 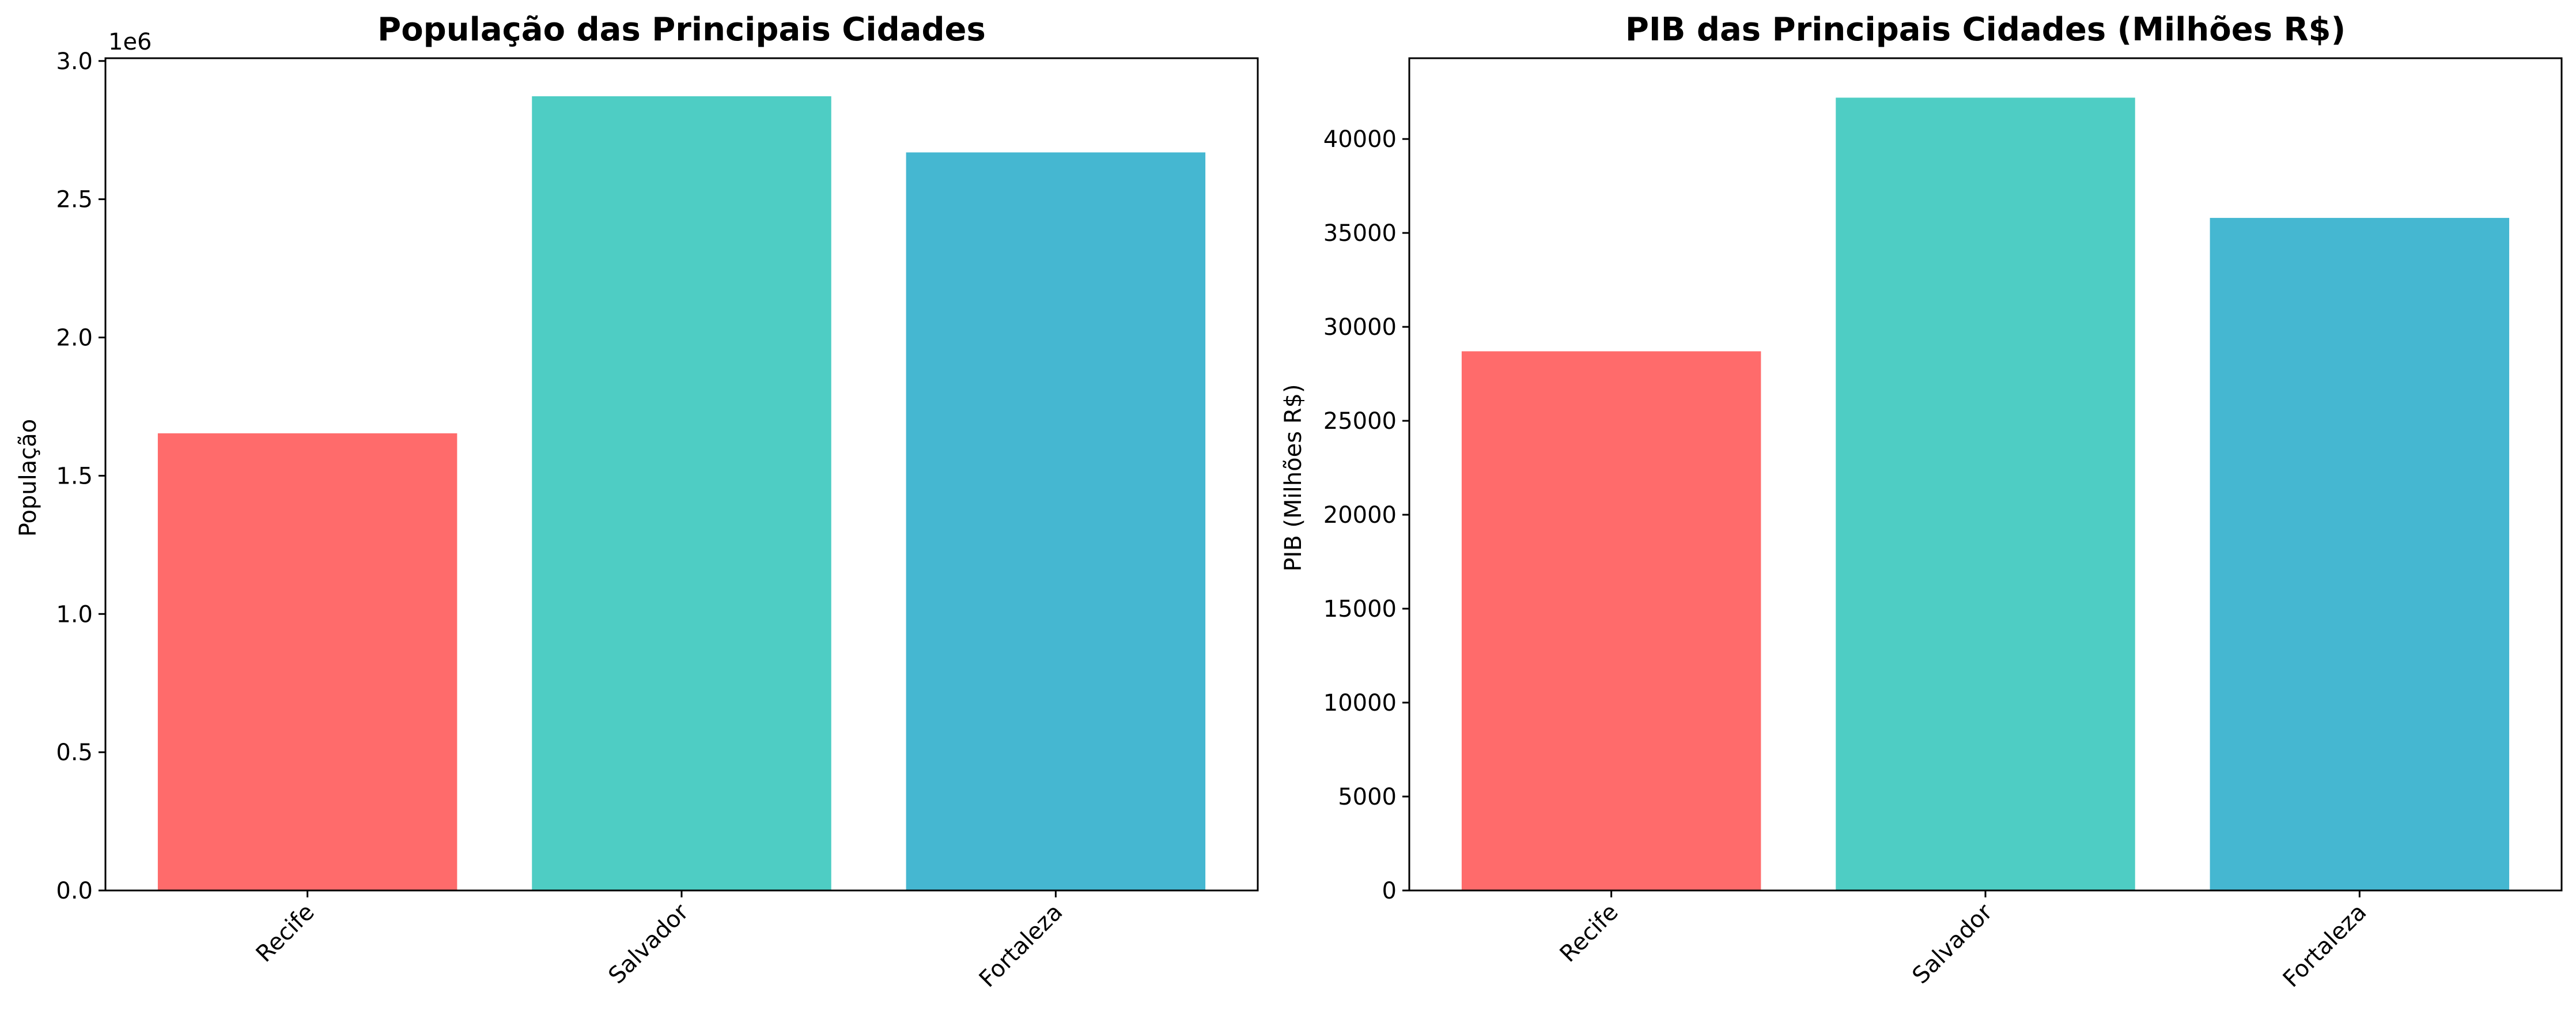 What do you see at coordinates (74, 891) in the screenshot?
I see `y-tick-label: 0.0` at bounding box center [74, 891].